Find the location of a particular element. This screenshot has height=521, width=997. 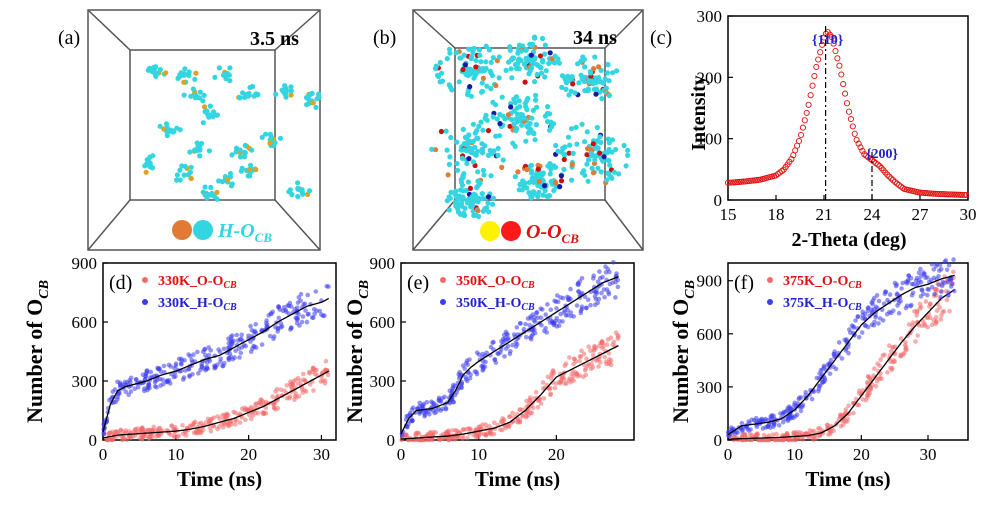

simulation-box-inner is located at coordinates (202, 125).